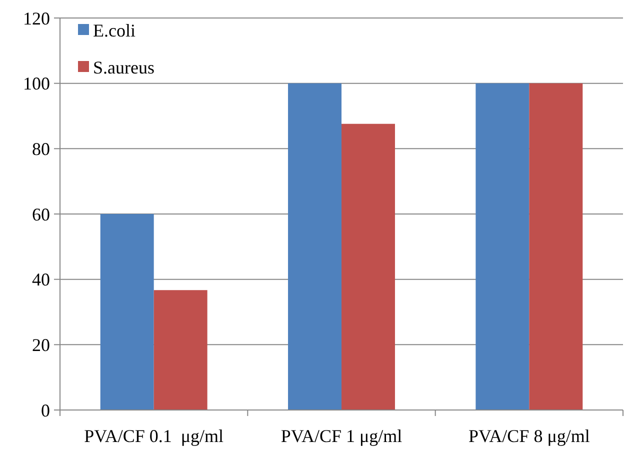 The image size is (625, 450). Describe the element at coordinates (341, 436) in the screenshot. I see `x-tick-label: PVA/CF 1 μg/ml` at that location.